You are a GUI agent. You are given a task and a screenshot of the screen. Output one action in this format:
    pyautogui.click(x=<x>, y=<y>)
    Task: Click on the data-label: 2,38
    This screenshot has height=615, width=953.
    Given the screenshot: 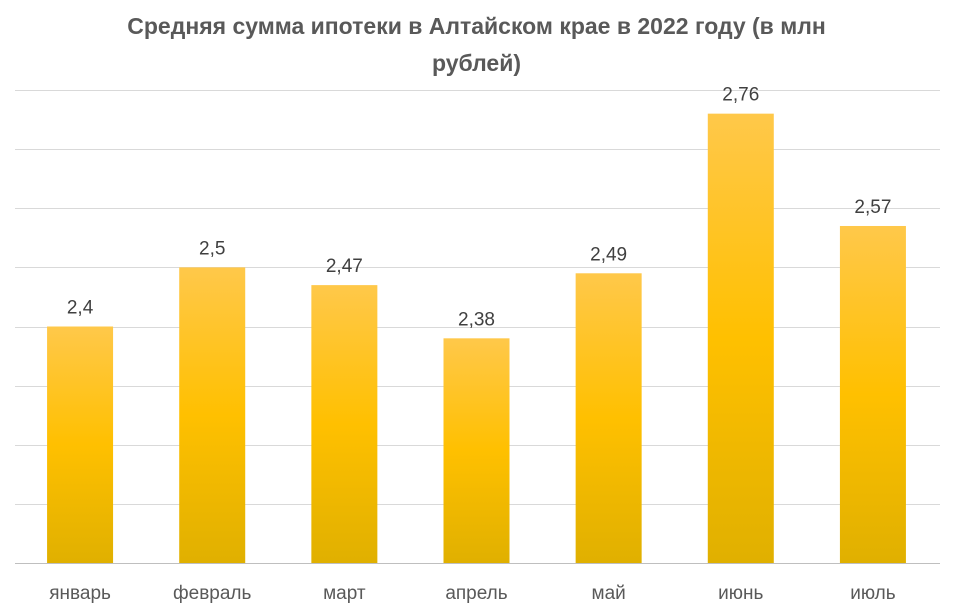 What is the action you would take?
    pyautogui.click(x=476, y=319)
    